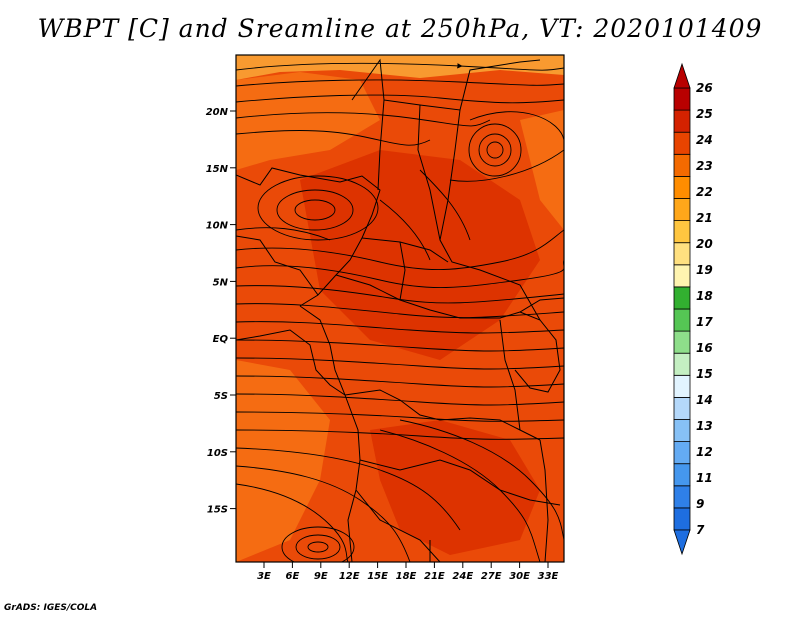  Describe the element at coordinates (264, 576) in the screenshot. I see `lon-label: 3E` at that location.